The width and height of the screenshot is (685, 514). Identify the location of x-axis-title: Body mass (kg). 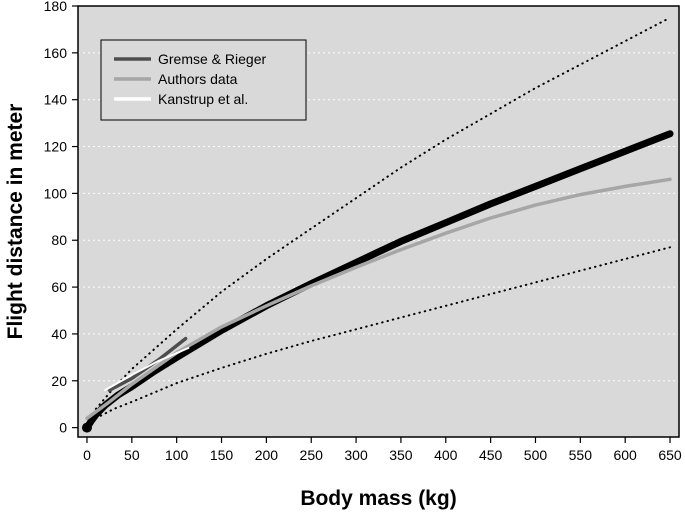
(378, 498).